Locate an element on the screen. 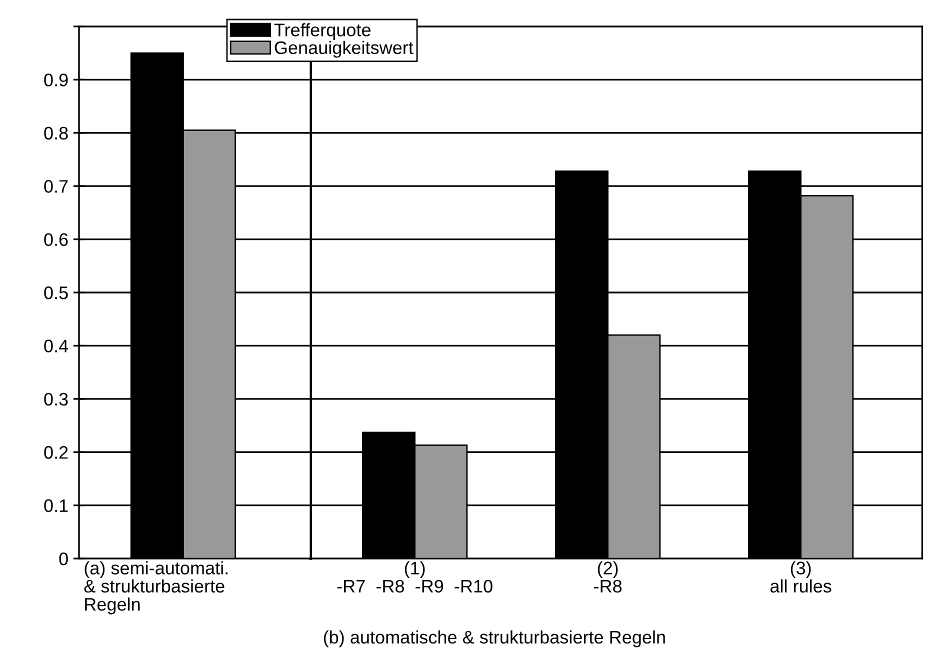 This screenshot has height=661, width=925. y-tick-label: 0.3 is located at coordinates (56, 399).